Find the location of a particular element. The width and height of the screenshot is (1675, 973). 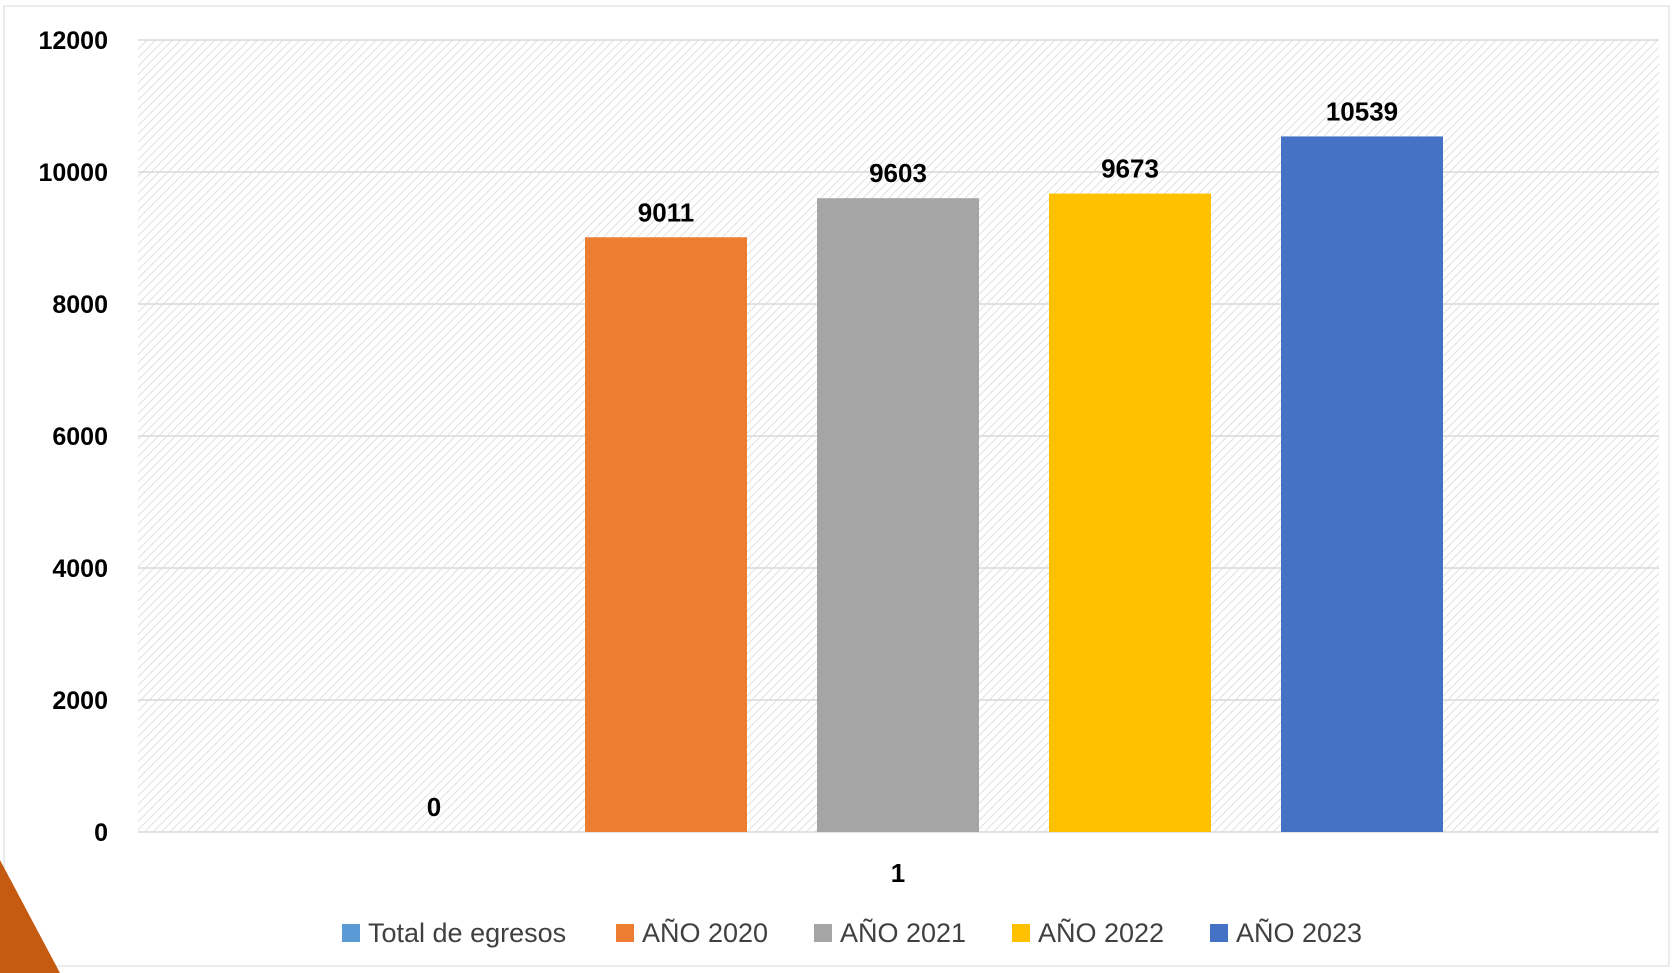

y-tick-label: 12000 is located at coordinates (73, 41).